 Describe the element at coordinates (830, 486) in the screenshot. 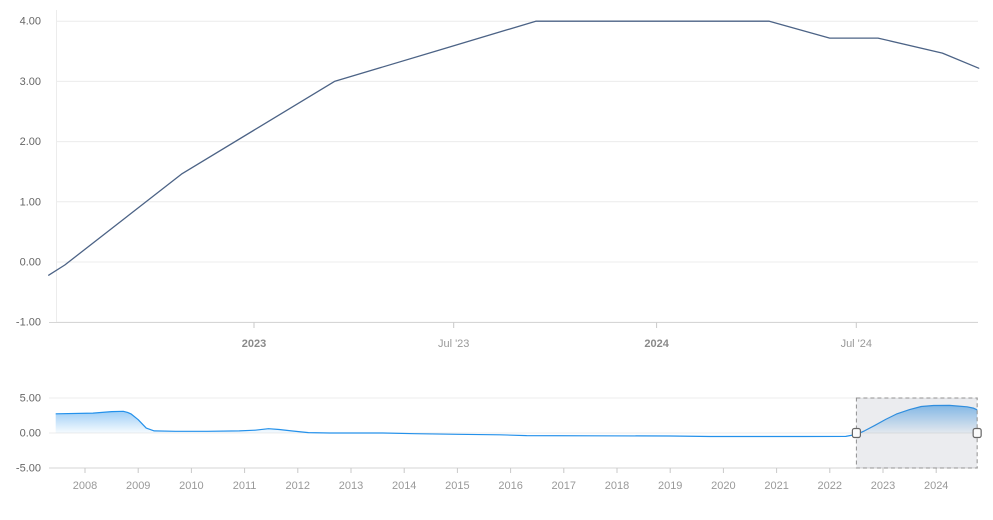

I see `nav-x-tick-label: 2022` at that location.